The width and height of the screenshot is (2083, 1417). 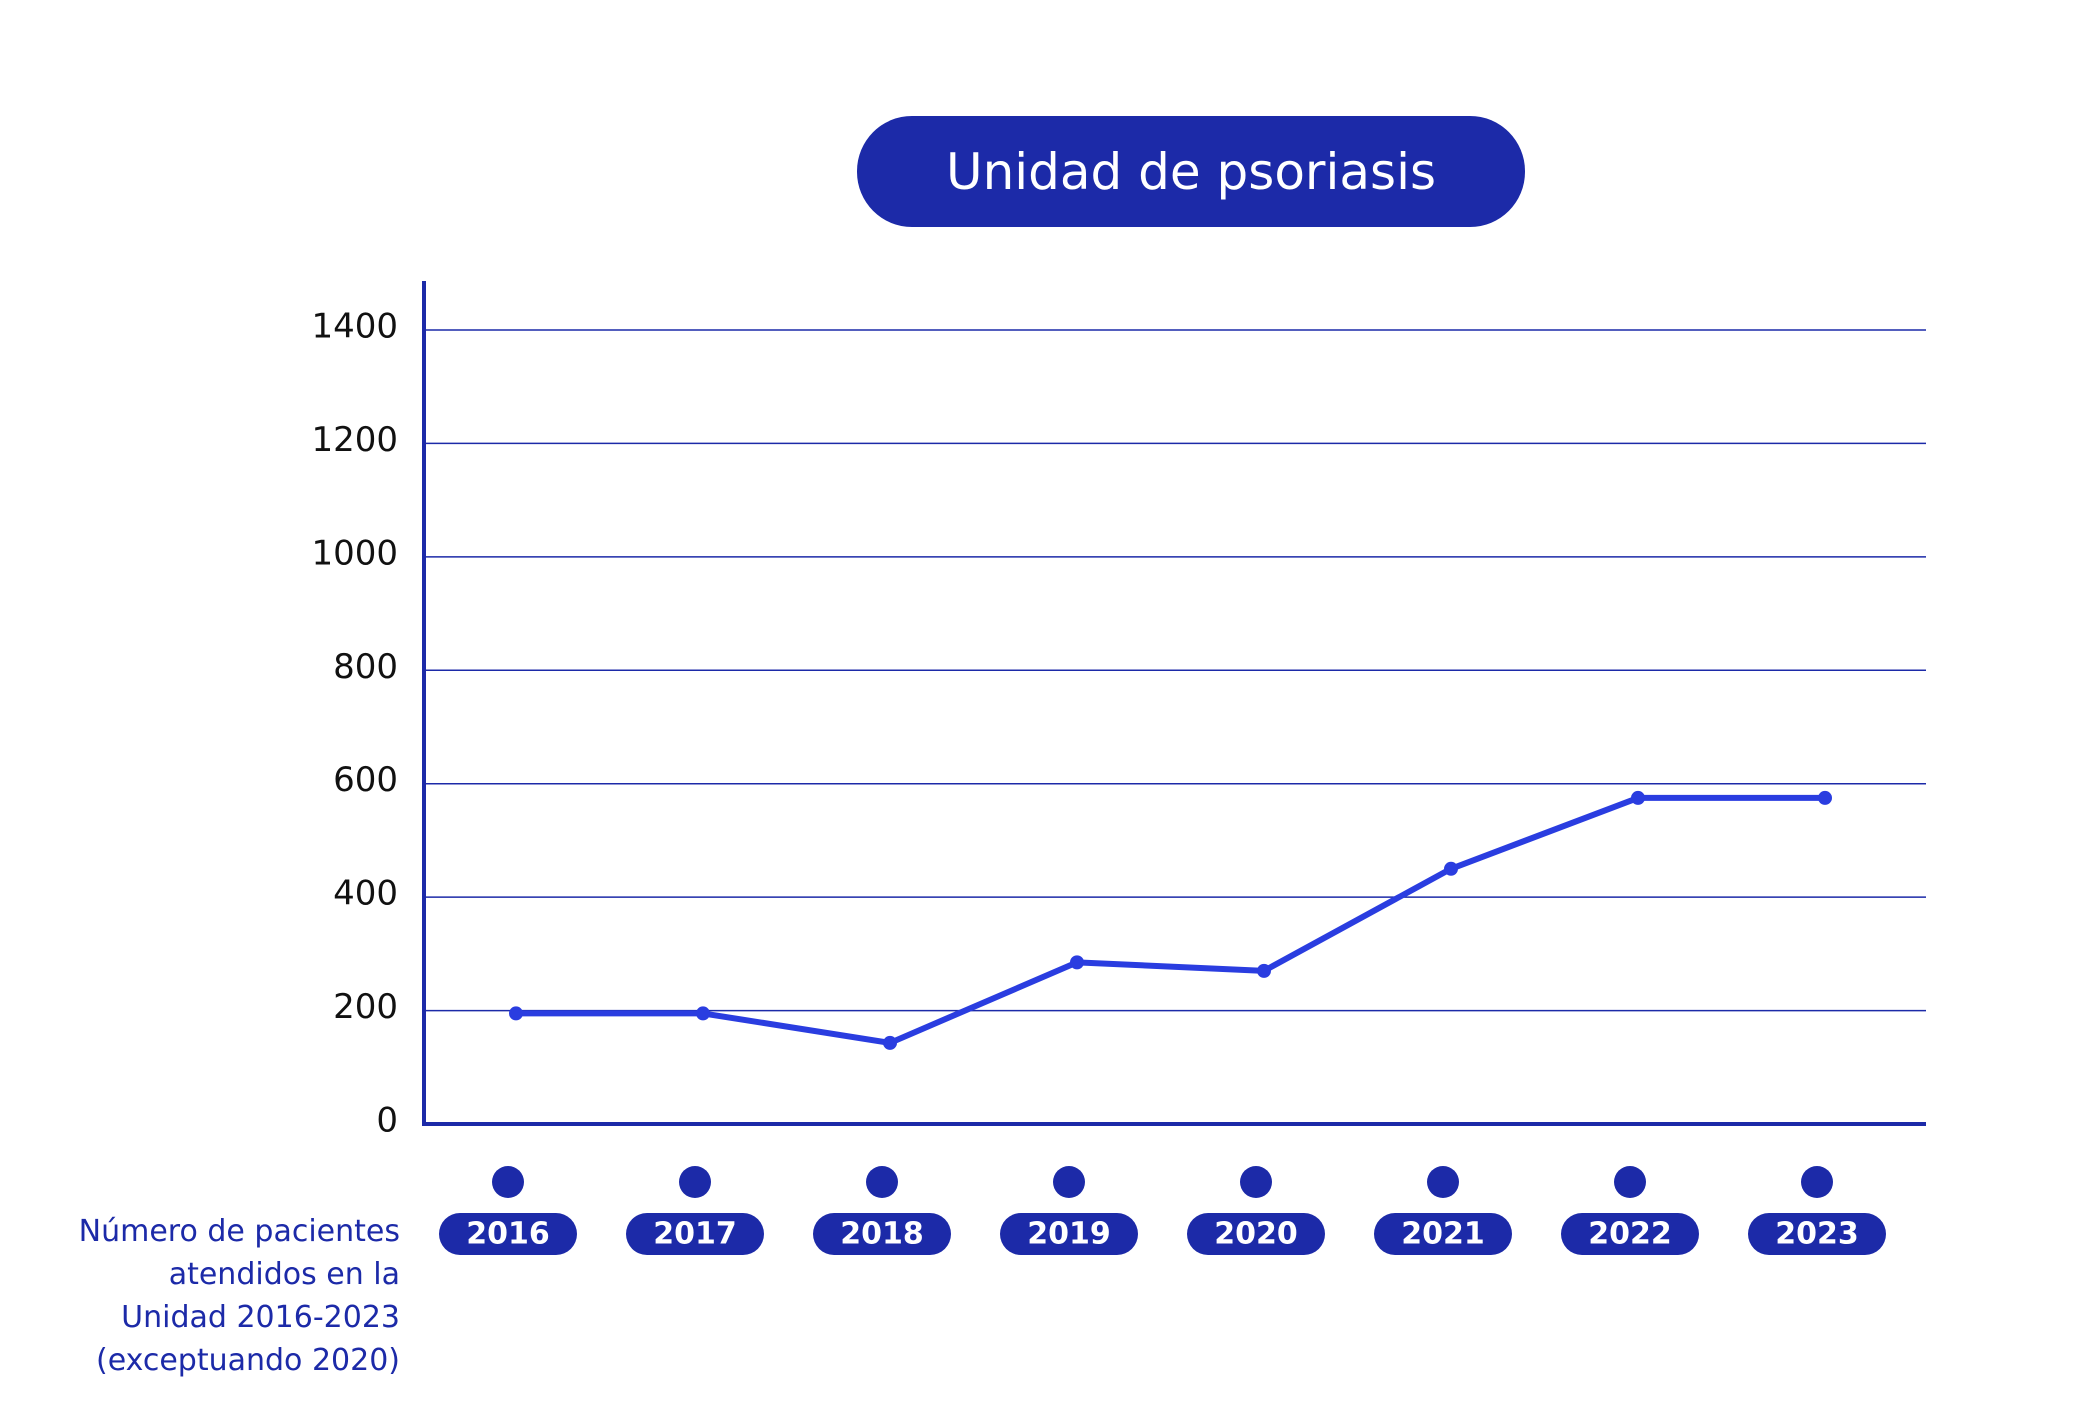 I want to click on chart-title: Unidad de psoriasis, so click(x=1191, y=171).